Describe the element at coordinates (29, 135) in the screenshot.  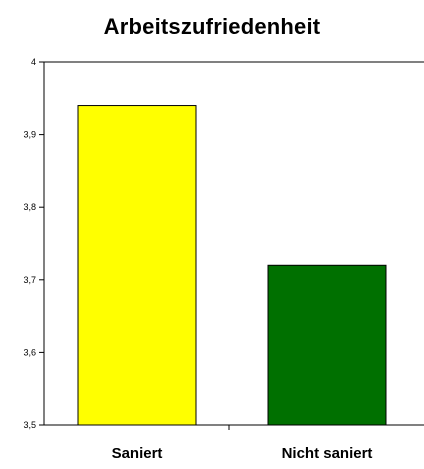
I see `y-tick-label: 3,9` at that location.